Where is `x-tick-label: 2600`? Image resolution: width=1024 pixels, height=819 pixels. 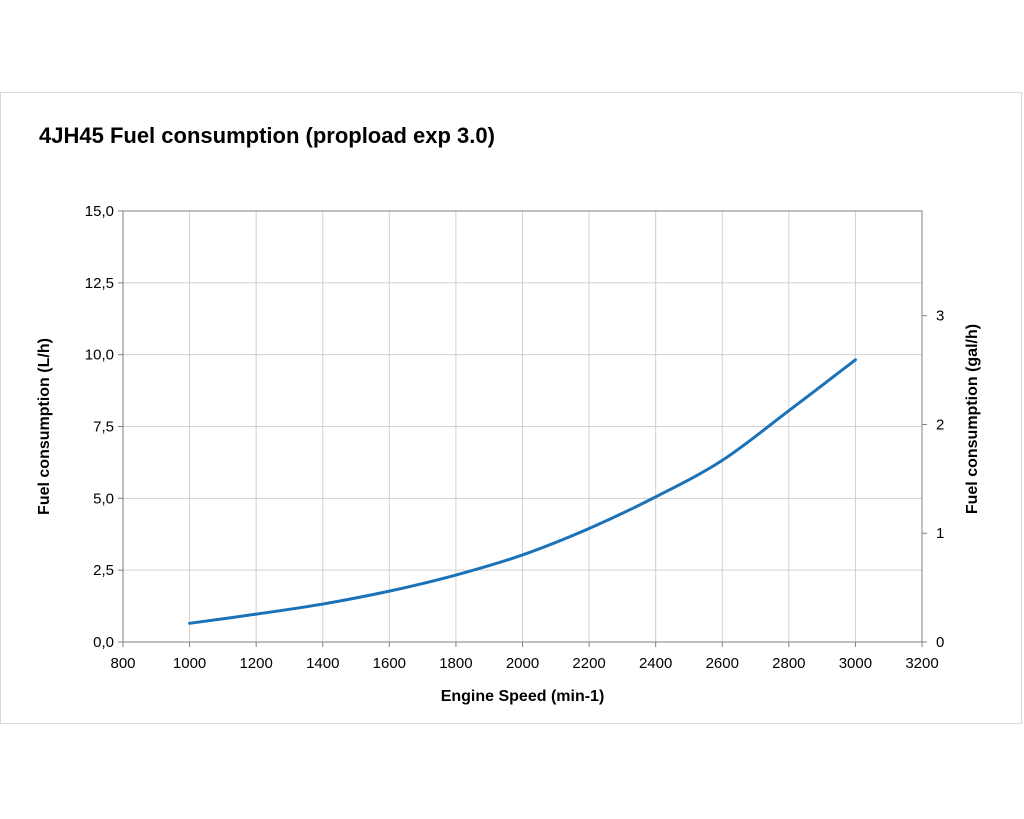
x-tick-label: 2600 is located at coordinates (722, 663).